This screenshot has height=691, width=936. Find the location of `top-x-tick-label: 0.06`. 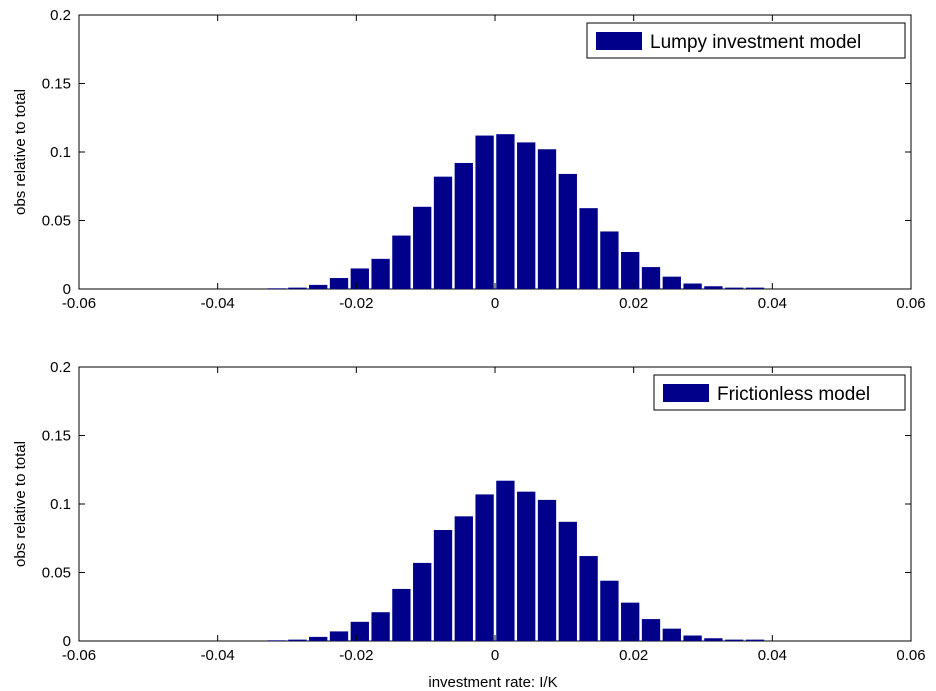

top-x-tick-label: 0.06 is located at coordinates (910, 303).